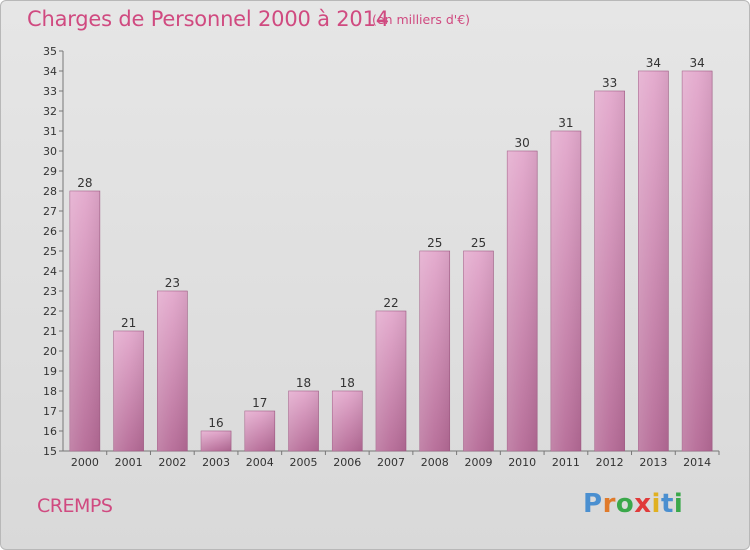  I want to click on y-tick-label: 21, so click(50, 331).